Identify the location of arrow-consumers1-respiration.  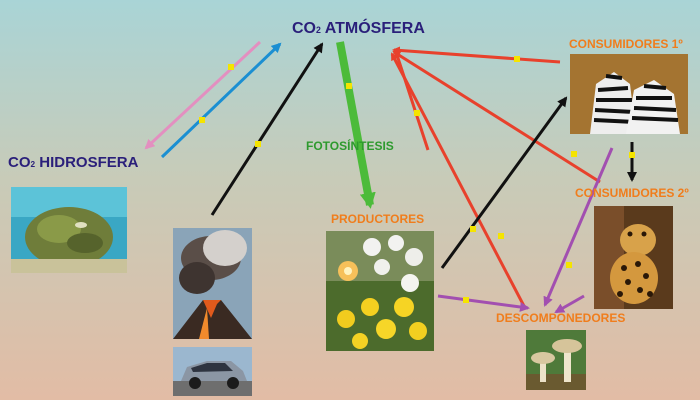
(476, 55).